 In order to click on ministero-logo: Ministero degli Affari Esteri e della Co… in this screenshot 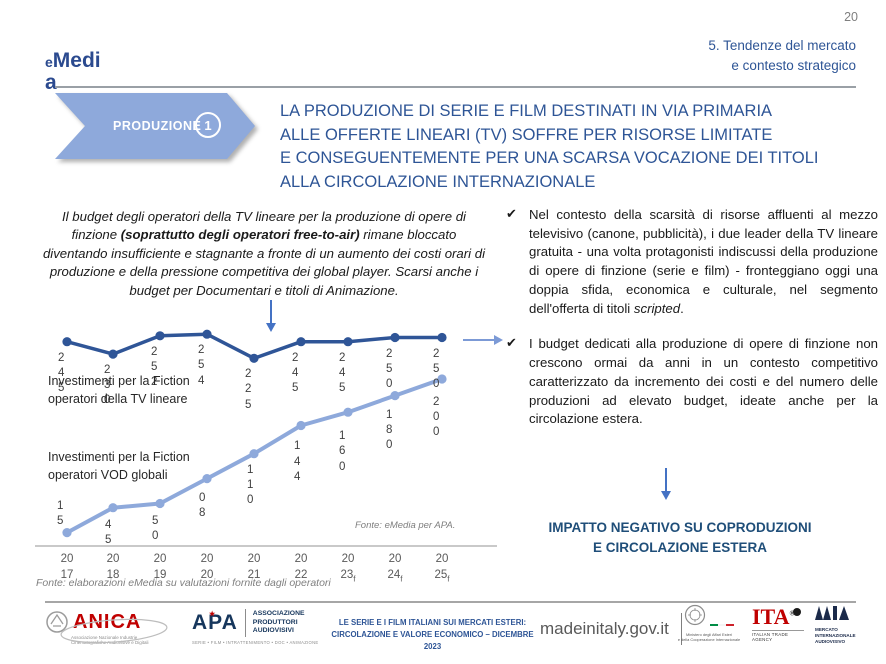, I will do `click(709, 623)`.